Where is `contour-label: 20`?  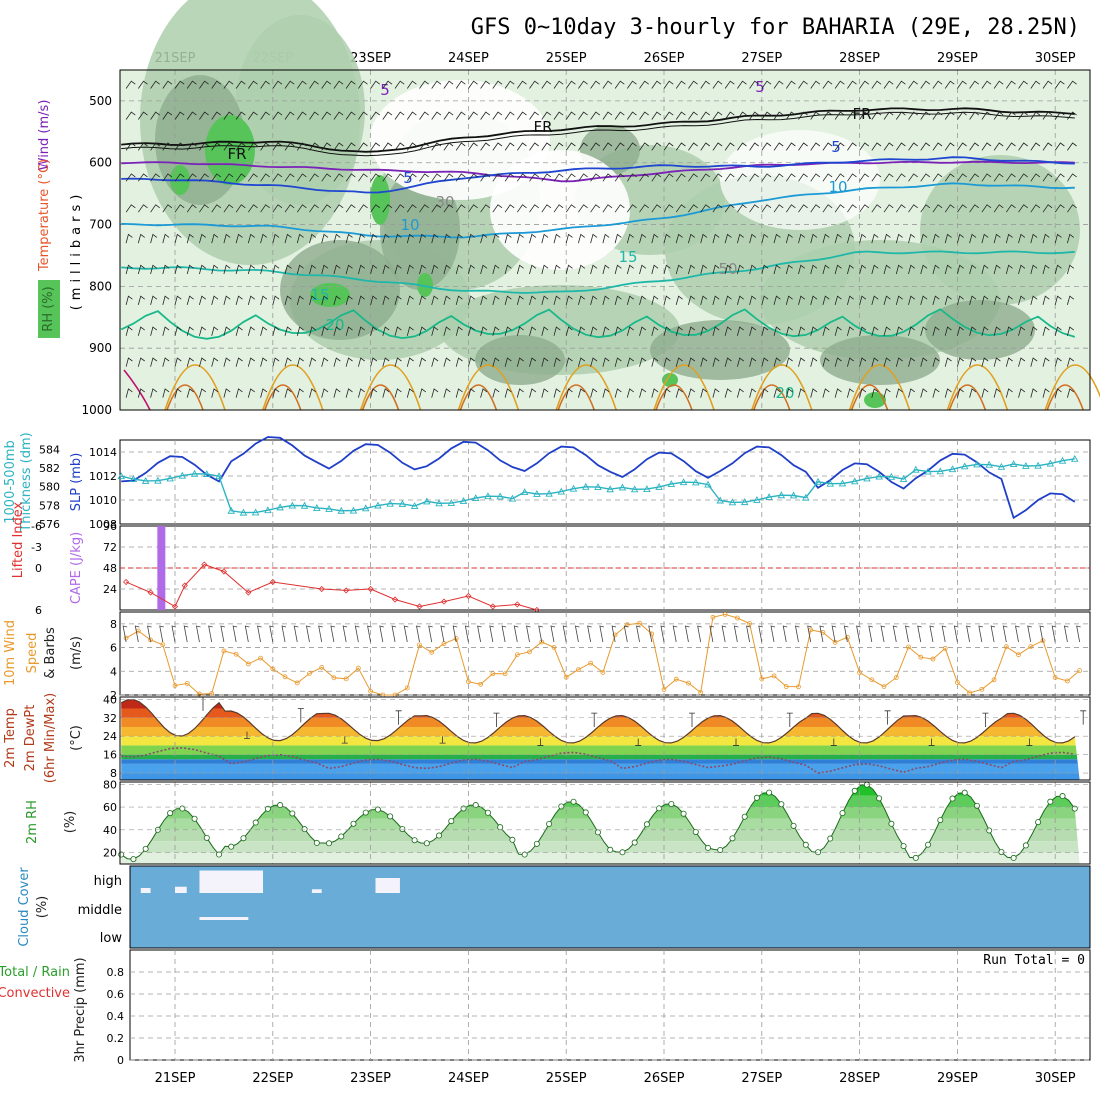
contour-label: 20 is located at coordinates (784, 393).